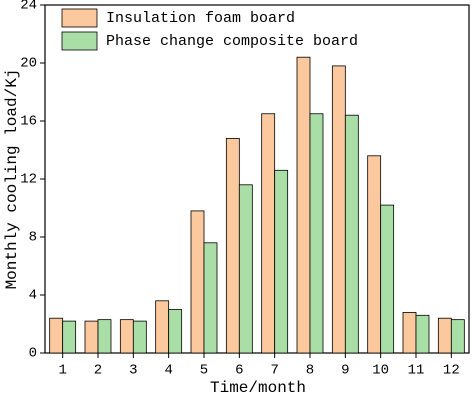 Image resolution: width=474 pixels, height=402 pixels. Describe the element at coordinates (451, 371) in the screenshot. I see `x-tick-label: 12` at that location.